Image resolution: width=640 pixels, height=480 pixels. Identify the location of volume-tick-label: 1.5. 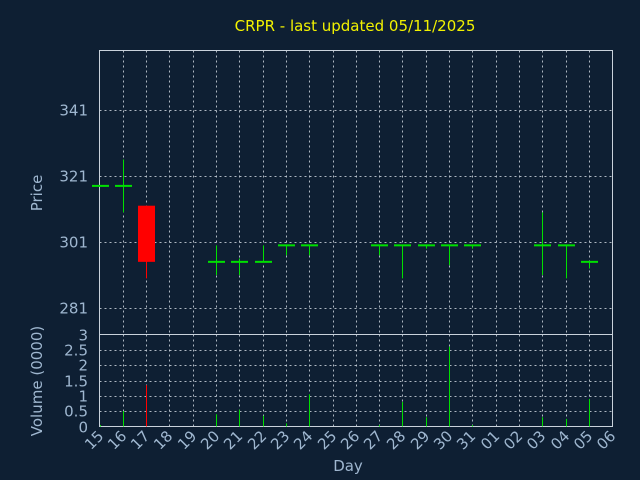
(76, 382).